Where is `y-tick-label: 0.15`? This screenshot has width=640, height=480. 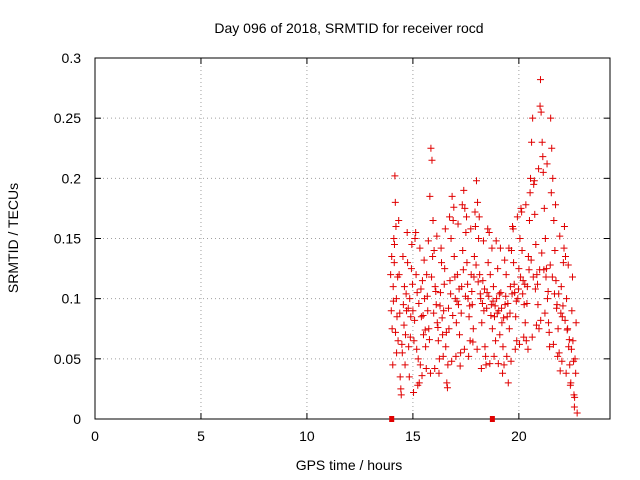
y-tick-label: 0.15 is located at coordinates (67, 239).